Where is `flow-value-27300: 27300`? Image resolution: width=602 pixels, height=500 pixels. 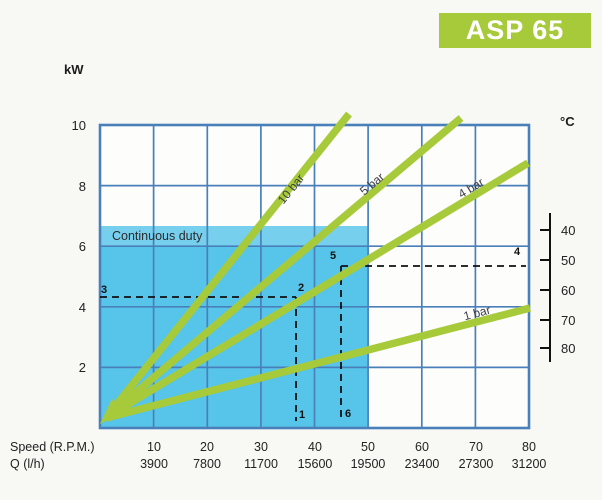
flow-value-27300: 27300 is located at coordinates (476, 464).